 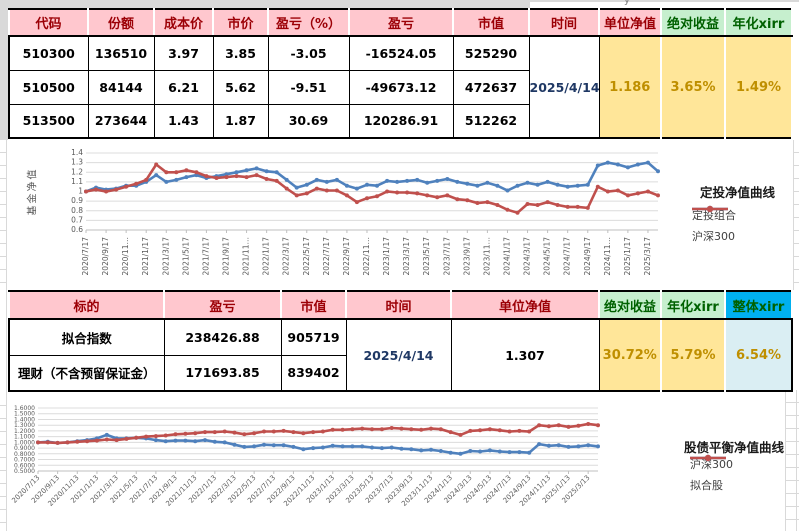 I want to click on svg-text: 1.4, so click(x=77, y=152).